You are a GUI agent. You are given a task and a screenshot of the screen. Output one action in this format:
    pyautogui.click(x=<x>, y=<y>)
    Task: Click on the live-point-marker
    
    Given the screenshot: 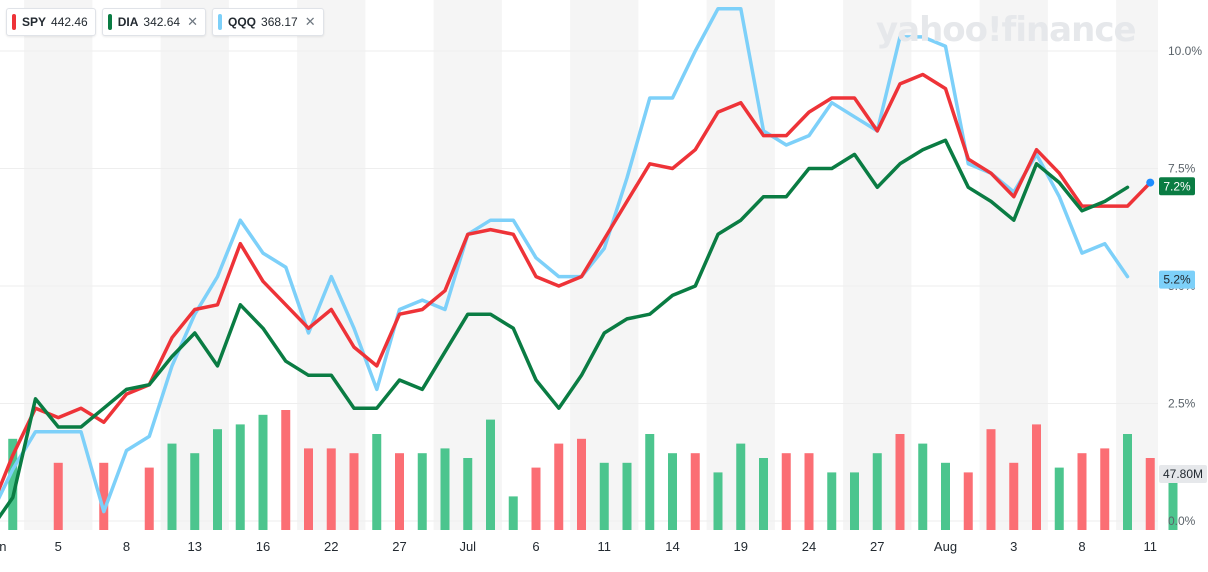 What is the action you would take?
    pyautogui.click(x=1150, y=182)
    